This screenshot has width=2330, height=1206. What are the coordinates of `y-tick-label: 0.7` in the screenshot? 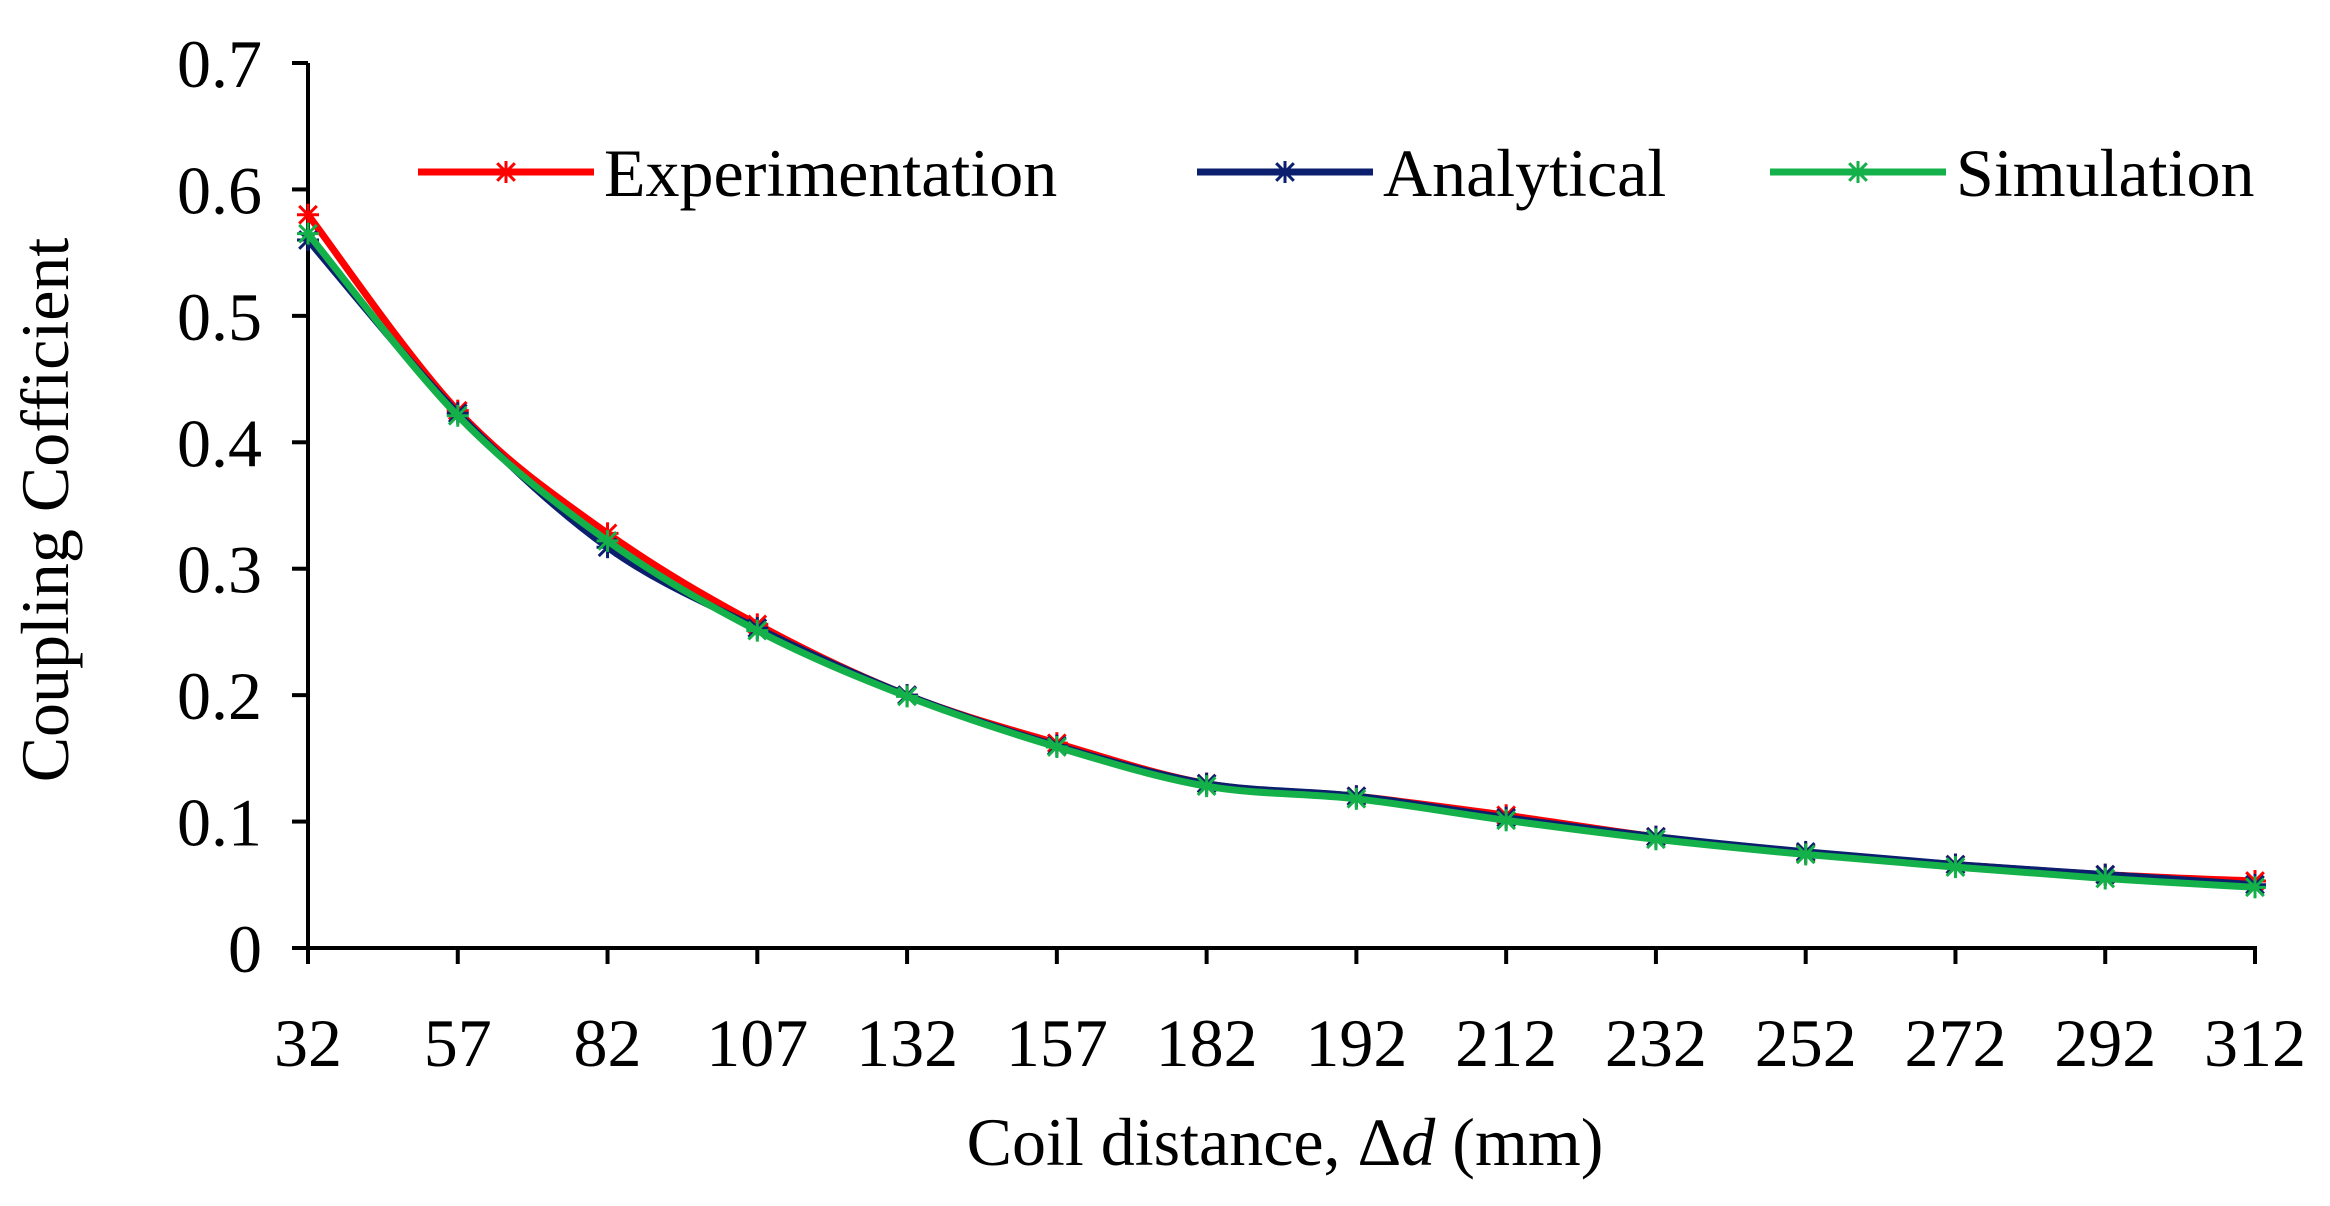 It's located at (219, 64).